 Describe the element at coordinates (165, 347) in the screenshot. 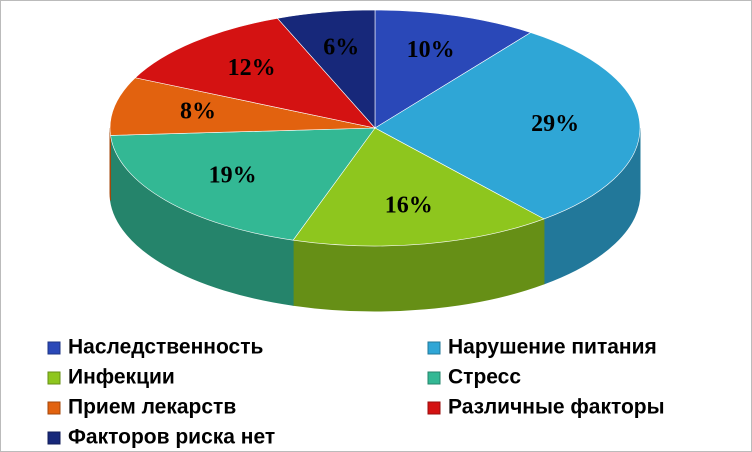

I see `legend-label: Наследственность` at that location.